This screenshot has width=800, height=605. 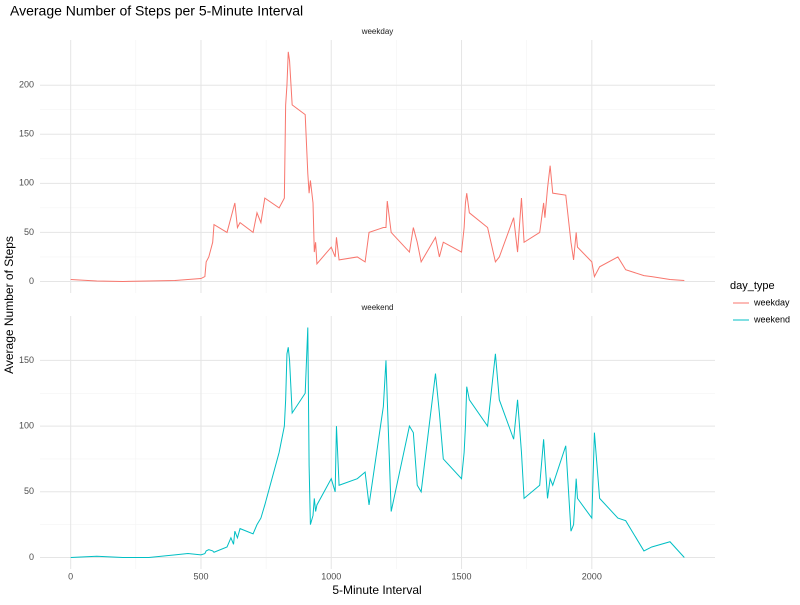 I want to click on x-tick-label: 0, so click(x=70, y=576).